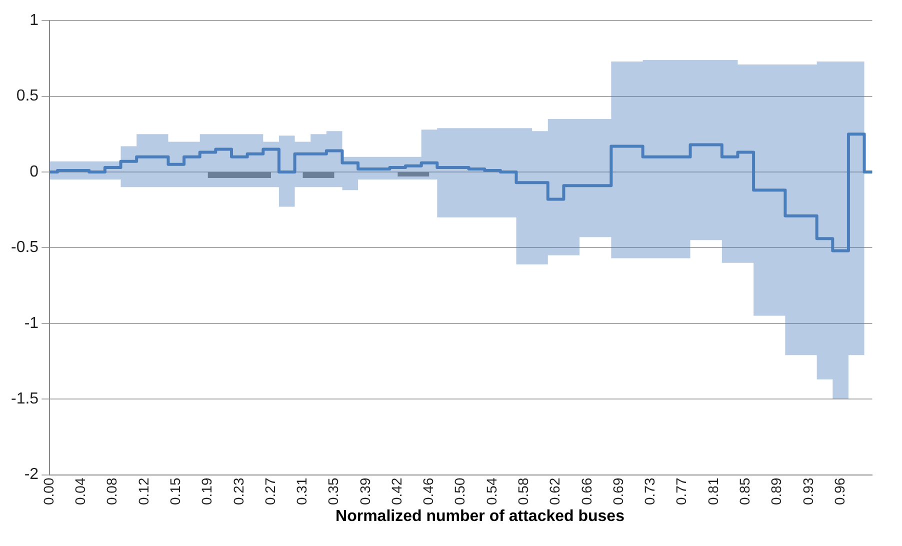  I want to click on x-tick-label: 0.81, so click(712, 491).